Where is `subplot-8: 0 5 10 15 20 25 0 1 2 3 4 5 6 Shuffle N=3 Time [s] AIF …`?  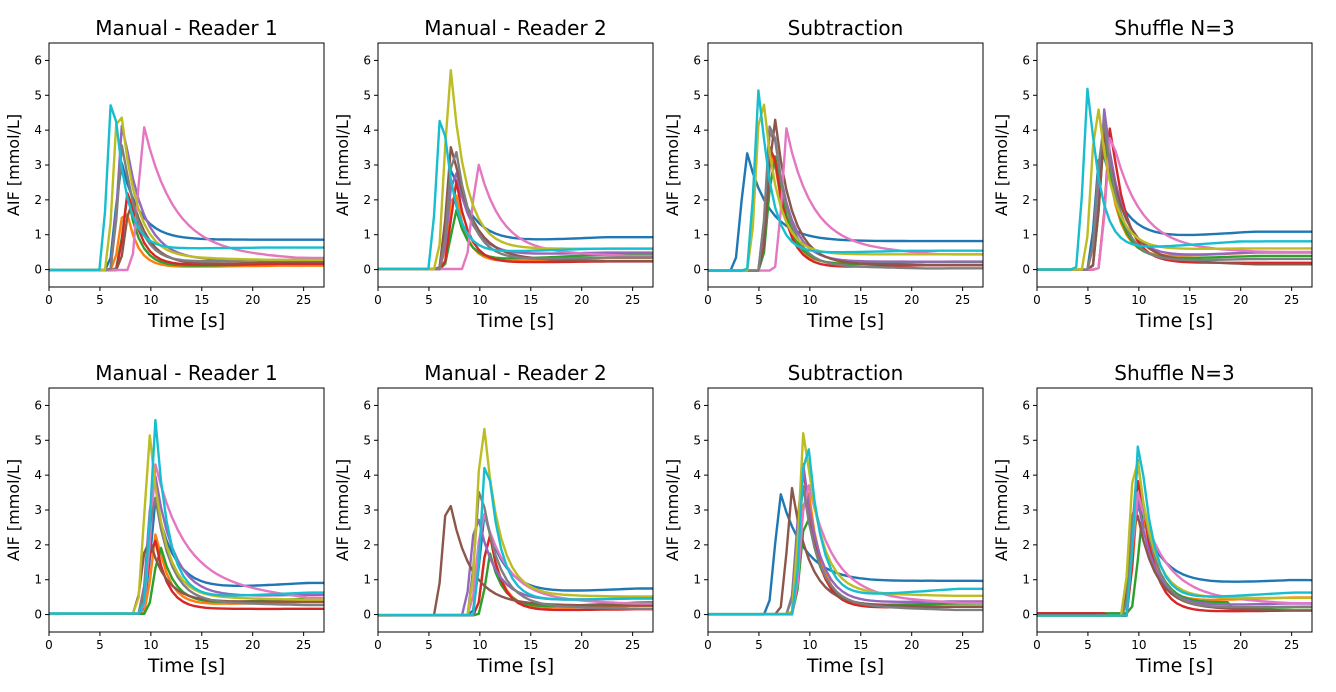 subplot-8: 0 5 10 15 20 25 0 1 2 3 4 5 6 Shuffle N=3 Time [s] AIF … is located at coordinates (1152, 519).